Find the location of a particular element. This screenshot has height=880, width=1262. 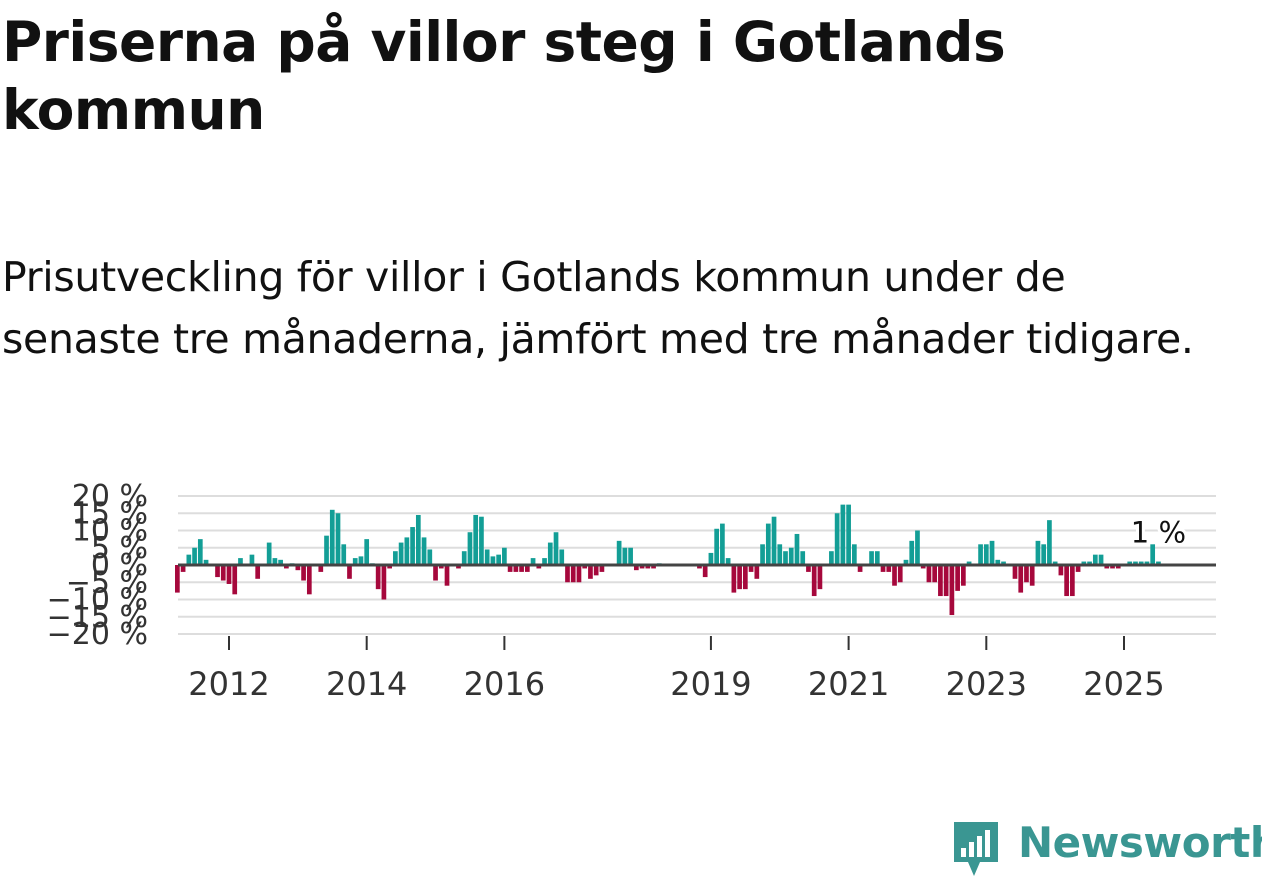

y-tick-label: 5 % is located at coordinates (119, 548).